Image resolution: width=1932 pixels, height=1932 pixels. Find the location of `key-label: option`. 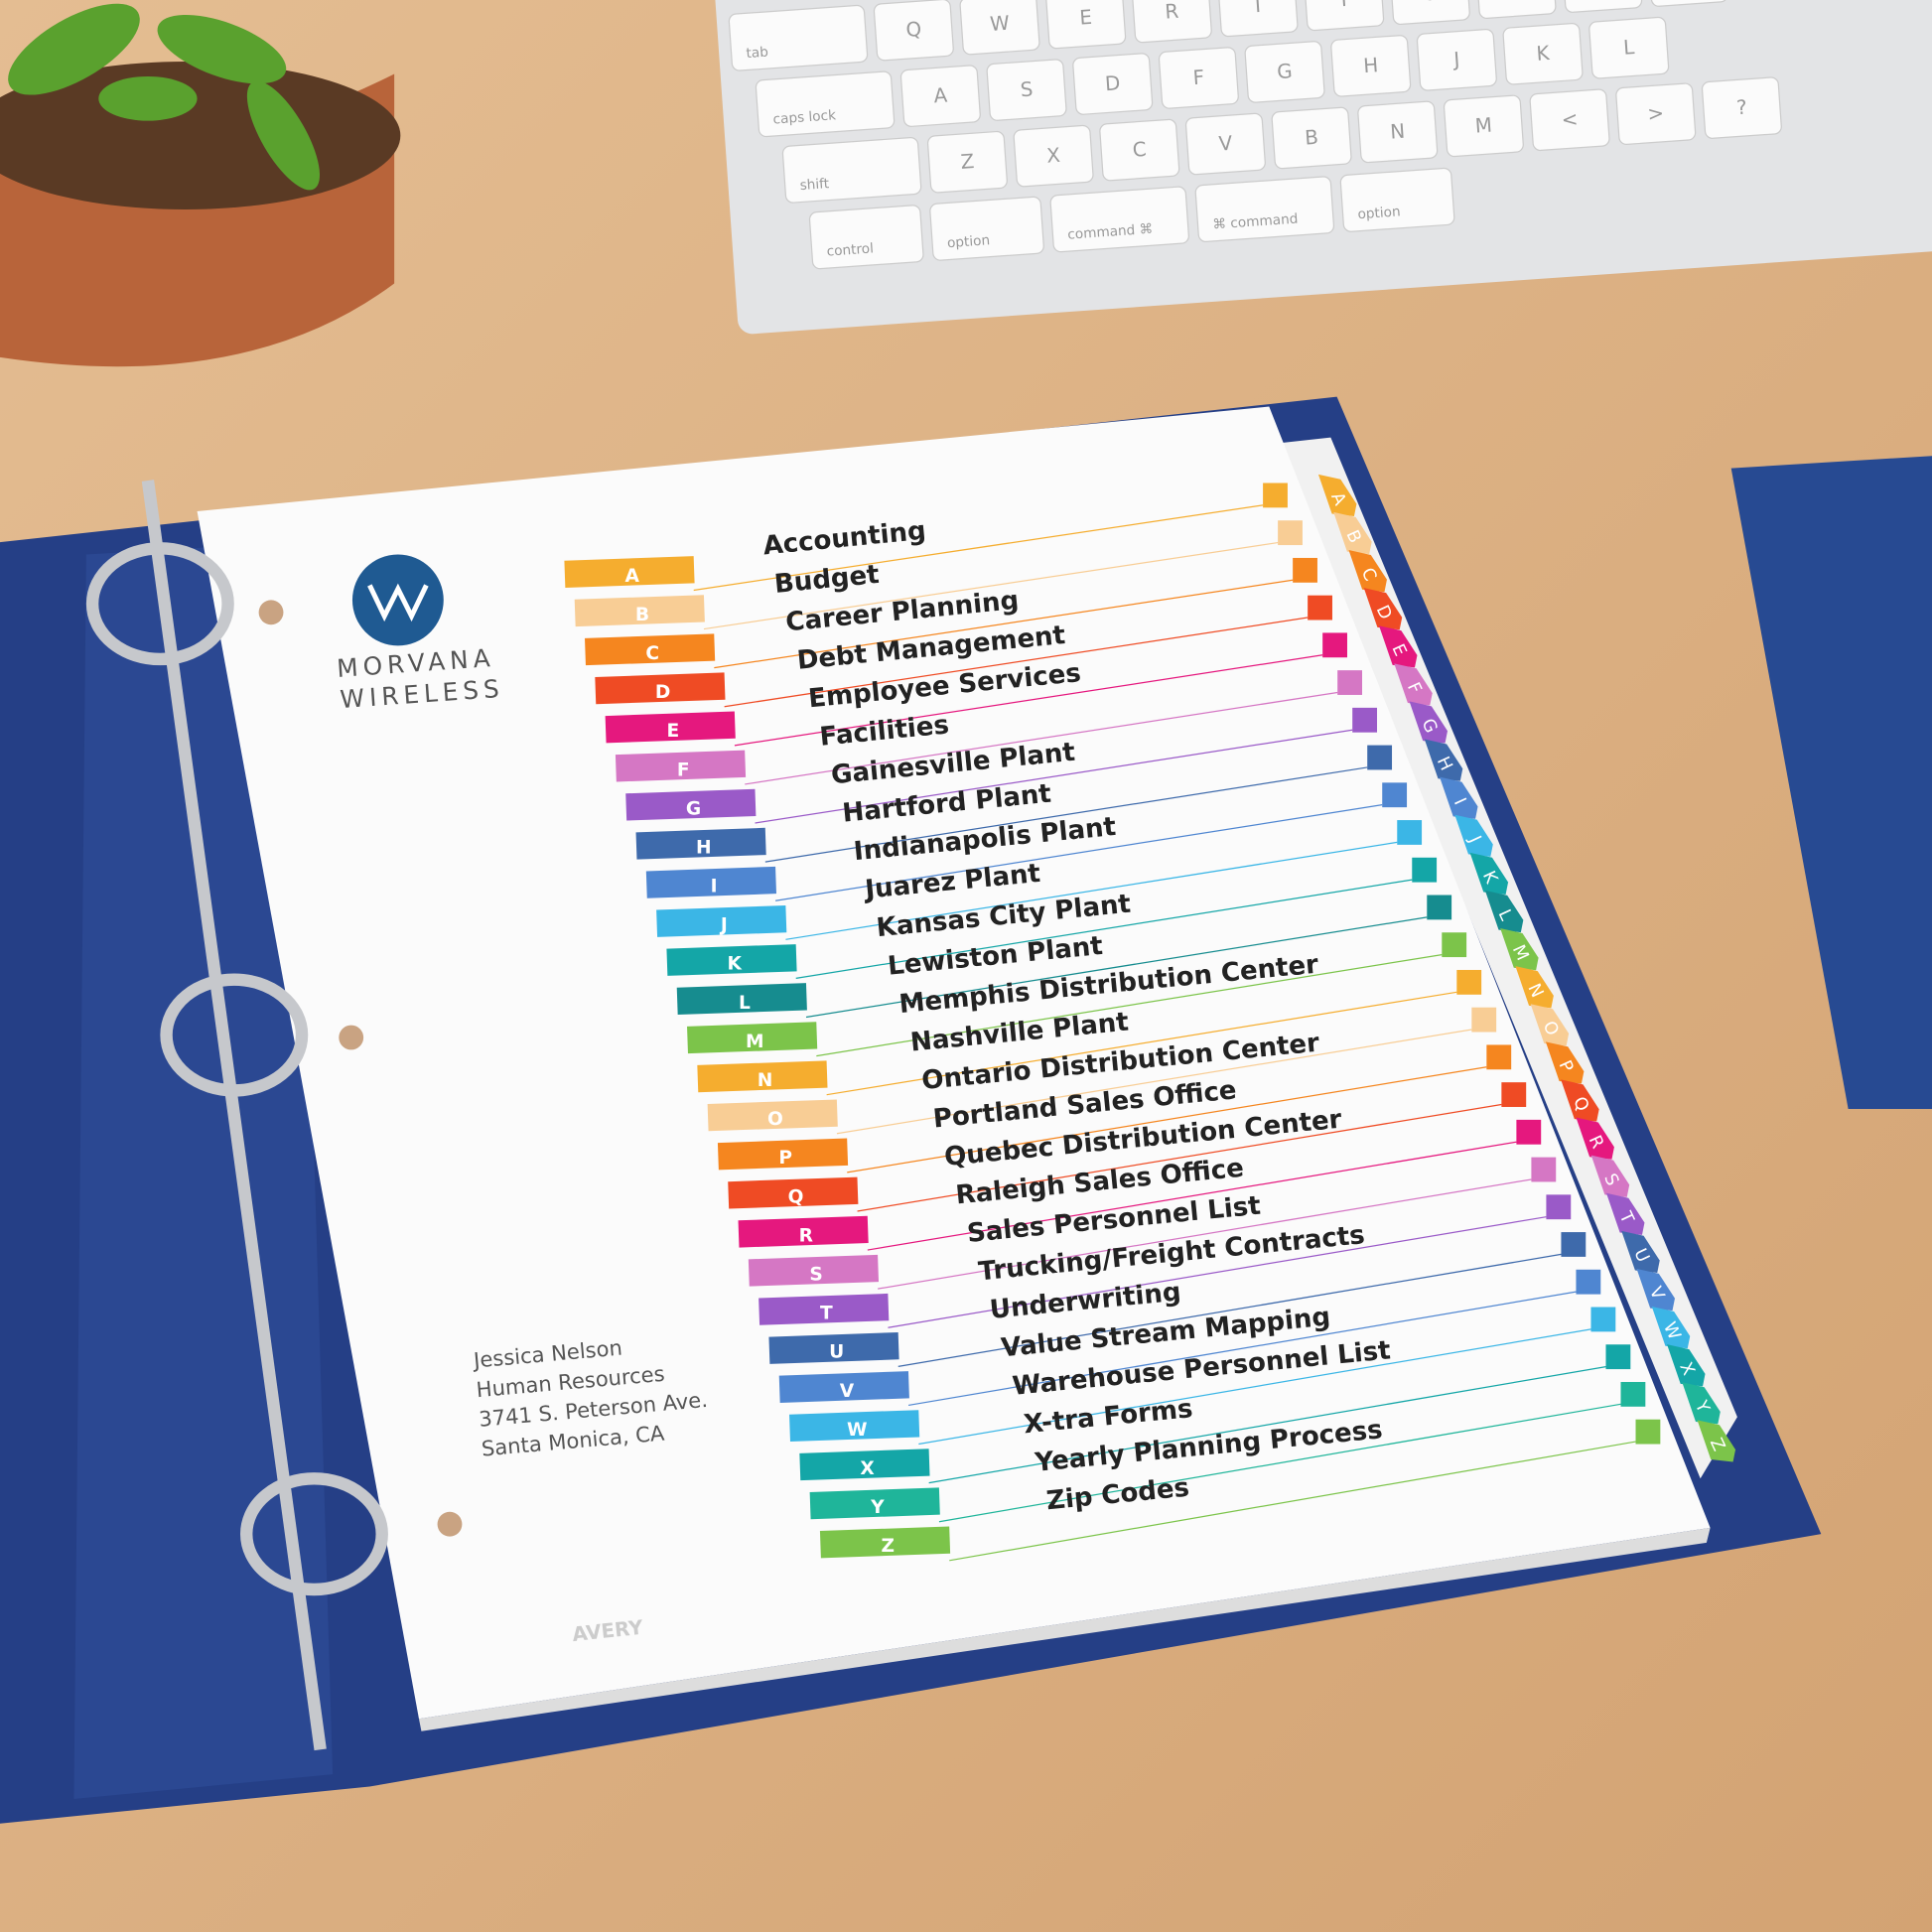

key-label: option is located at coordinates (1379, 213).